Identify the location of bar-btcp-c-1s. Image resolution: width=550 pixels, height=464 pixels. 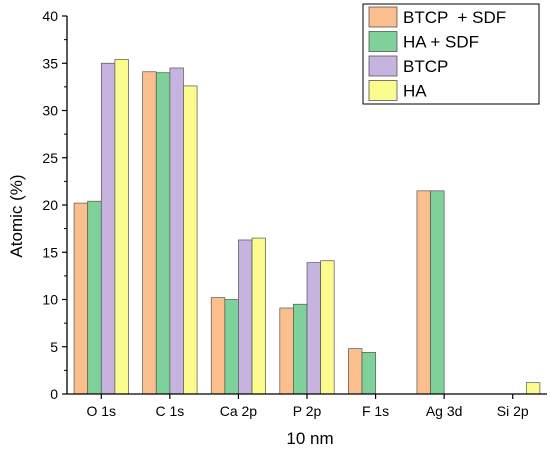
(176, 231).